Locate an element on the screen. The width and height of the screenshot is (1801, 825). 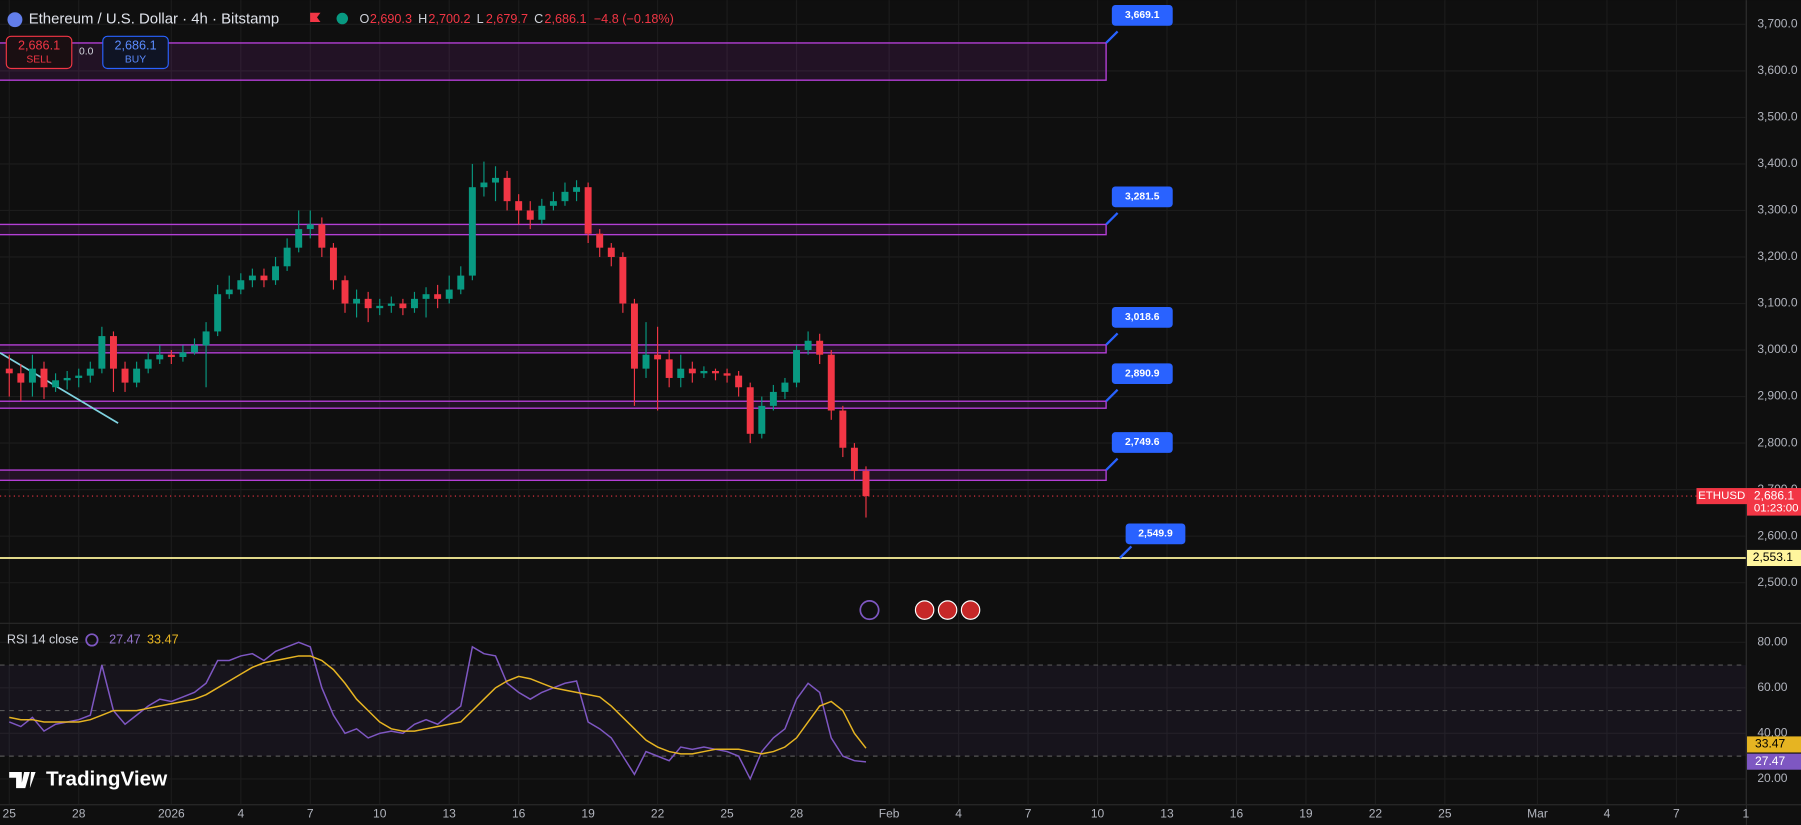
rsi-title: RSI 14 close is located at coordinates (43, 639).